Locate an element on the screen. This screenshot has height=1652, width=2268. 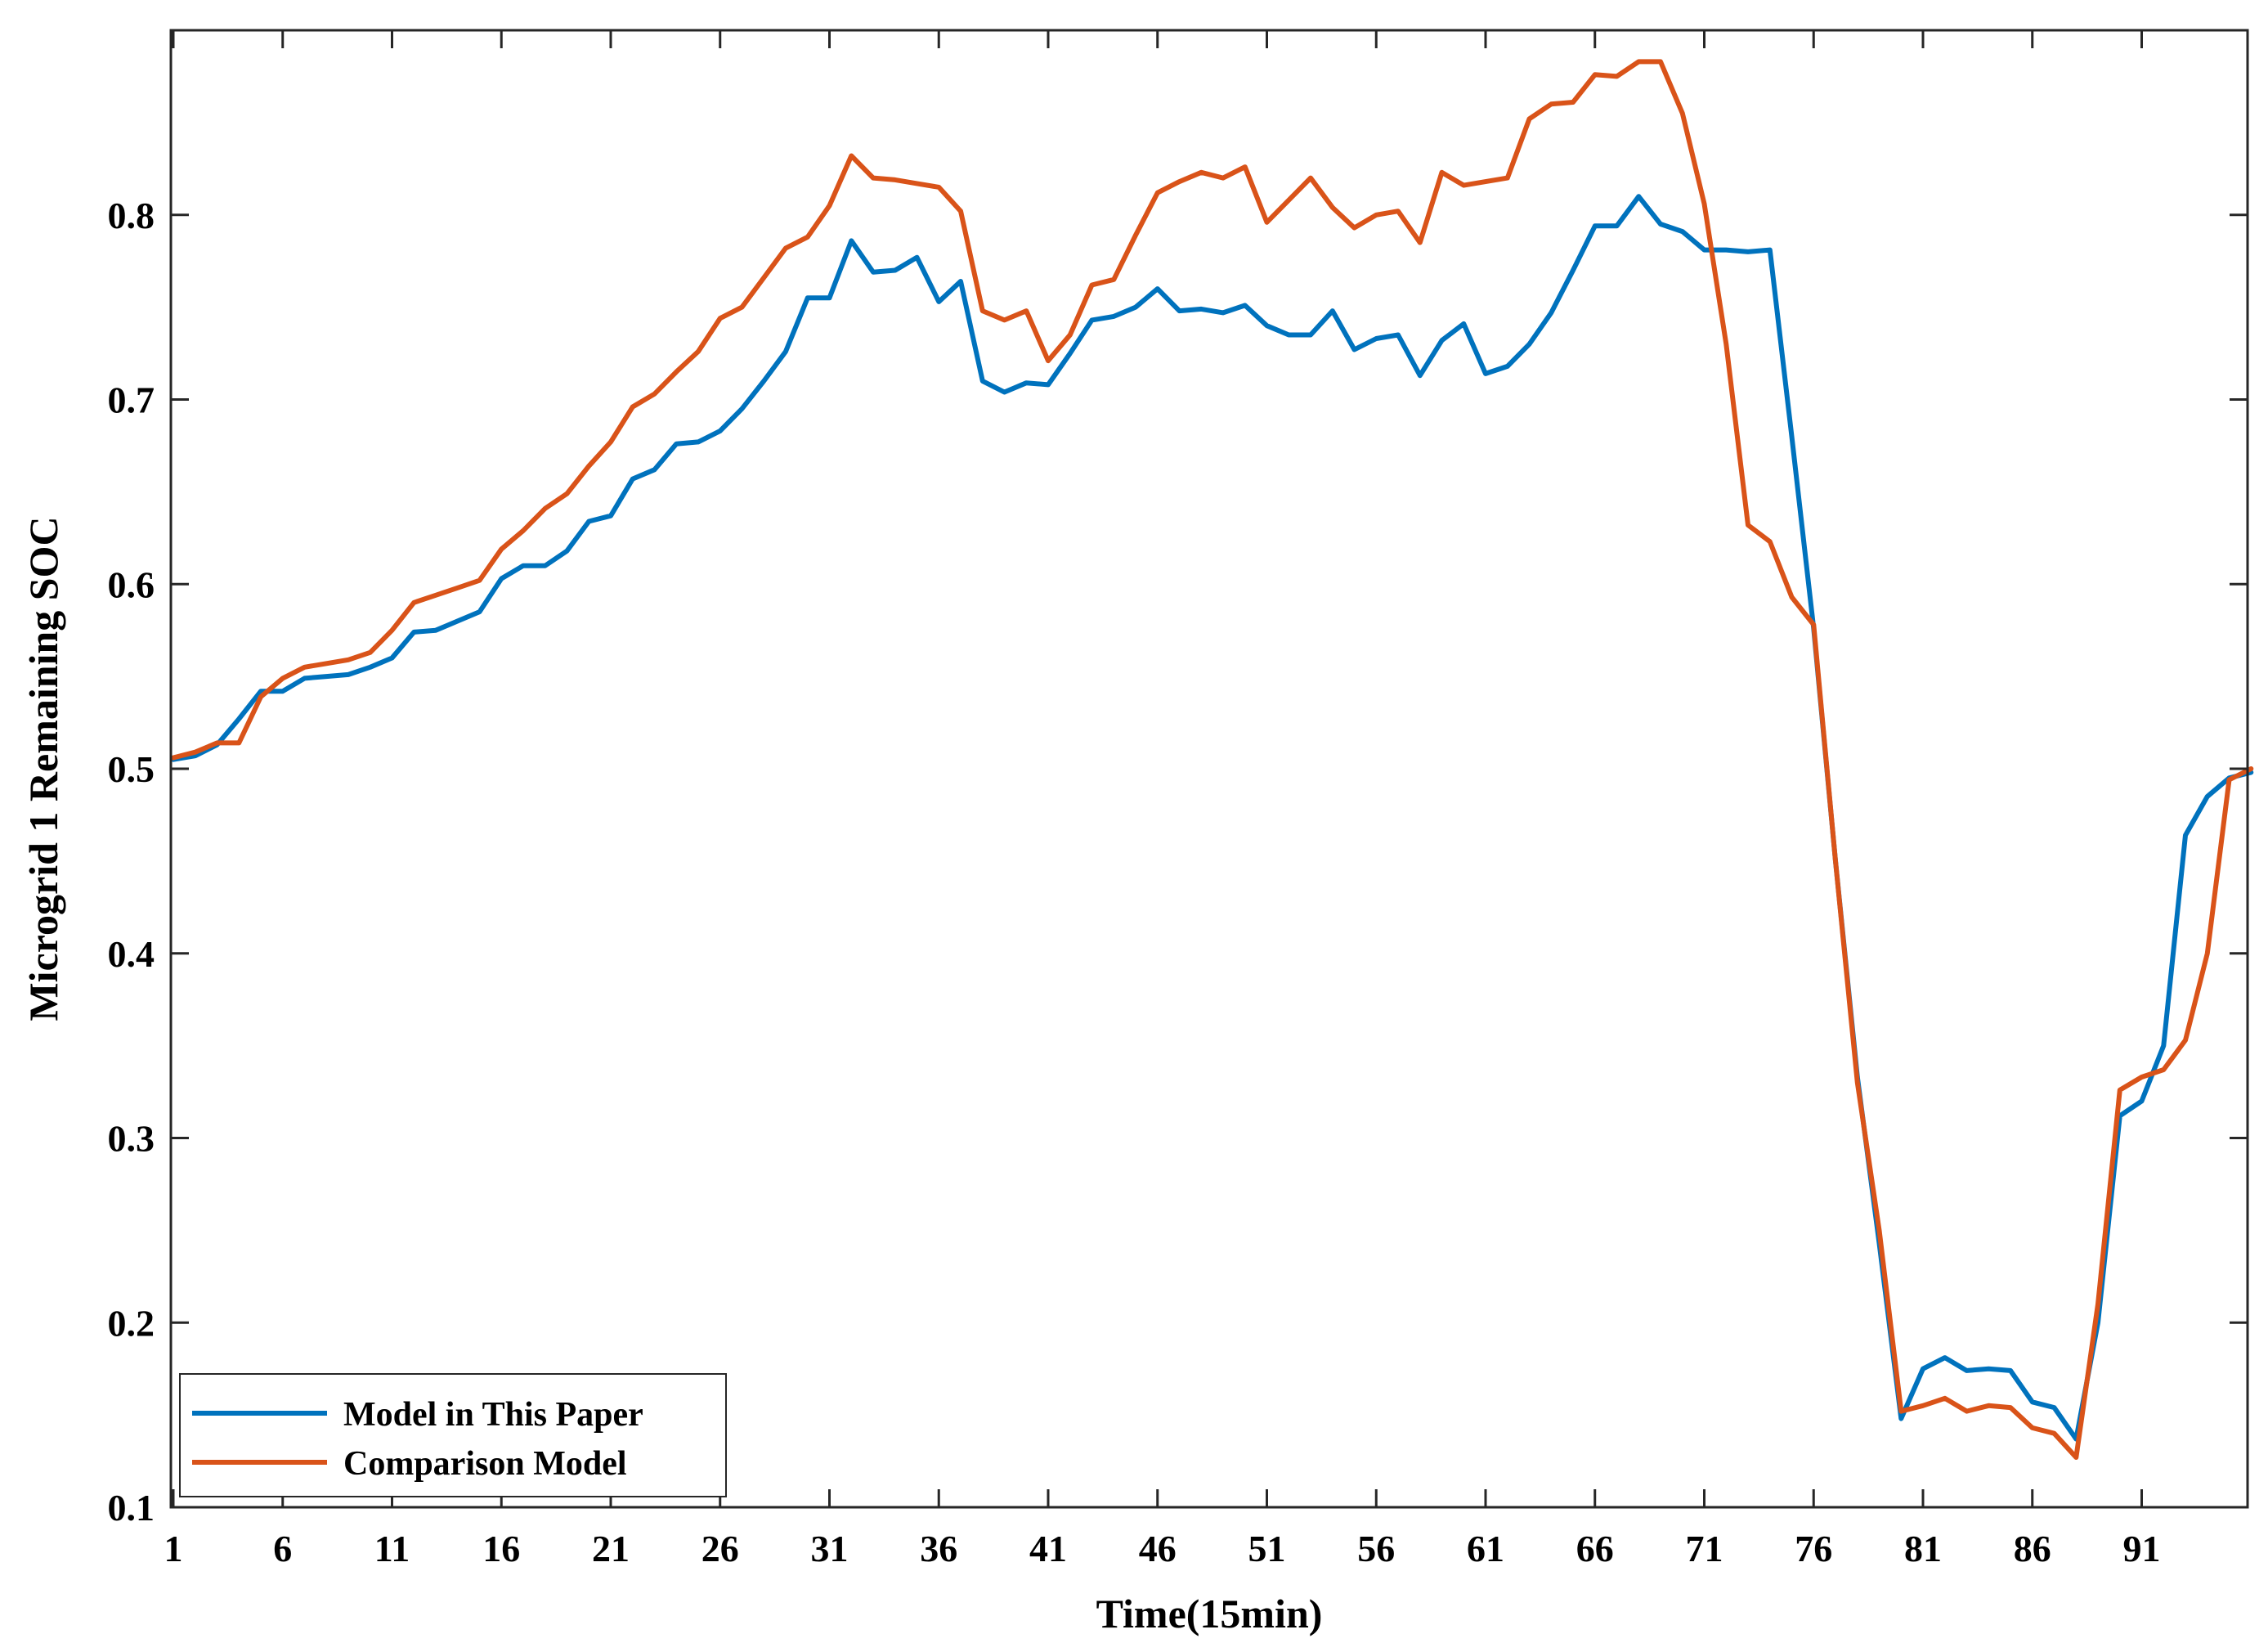
x-tick-label: 16 is located at coordinates (501, 1548).